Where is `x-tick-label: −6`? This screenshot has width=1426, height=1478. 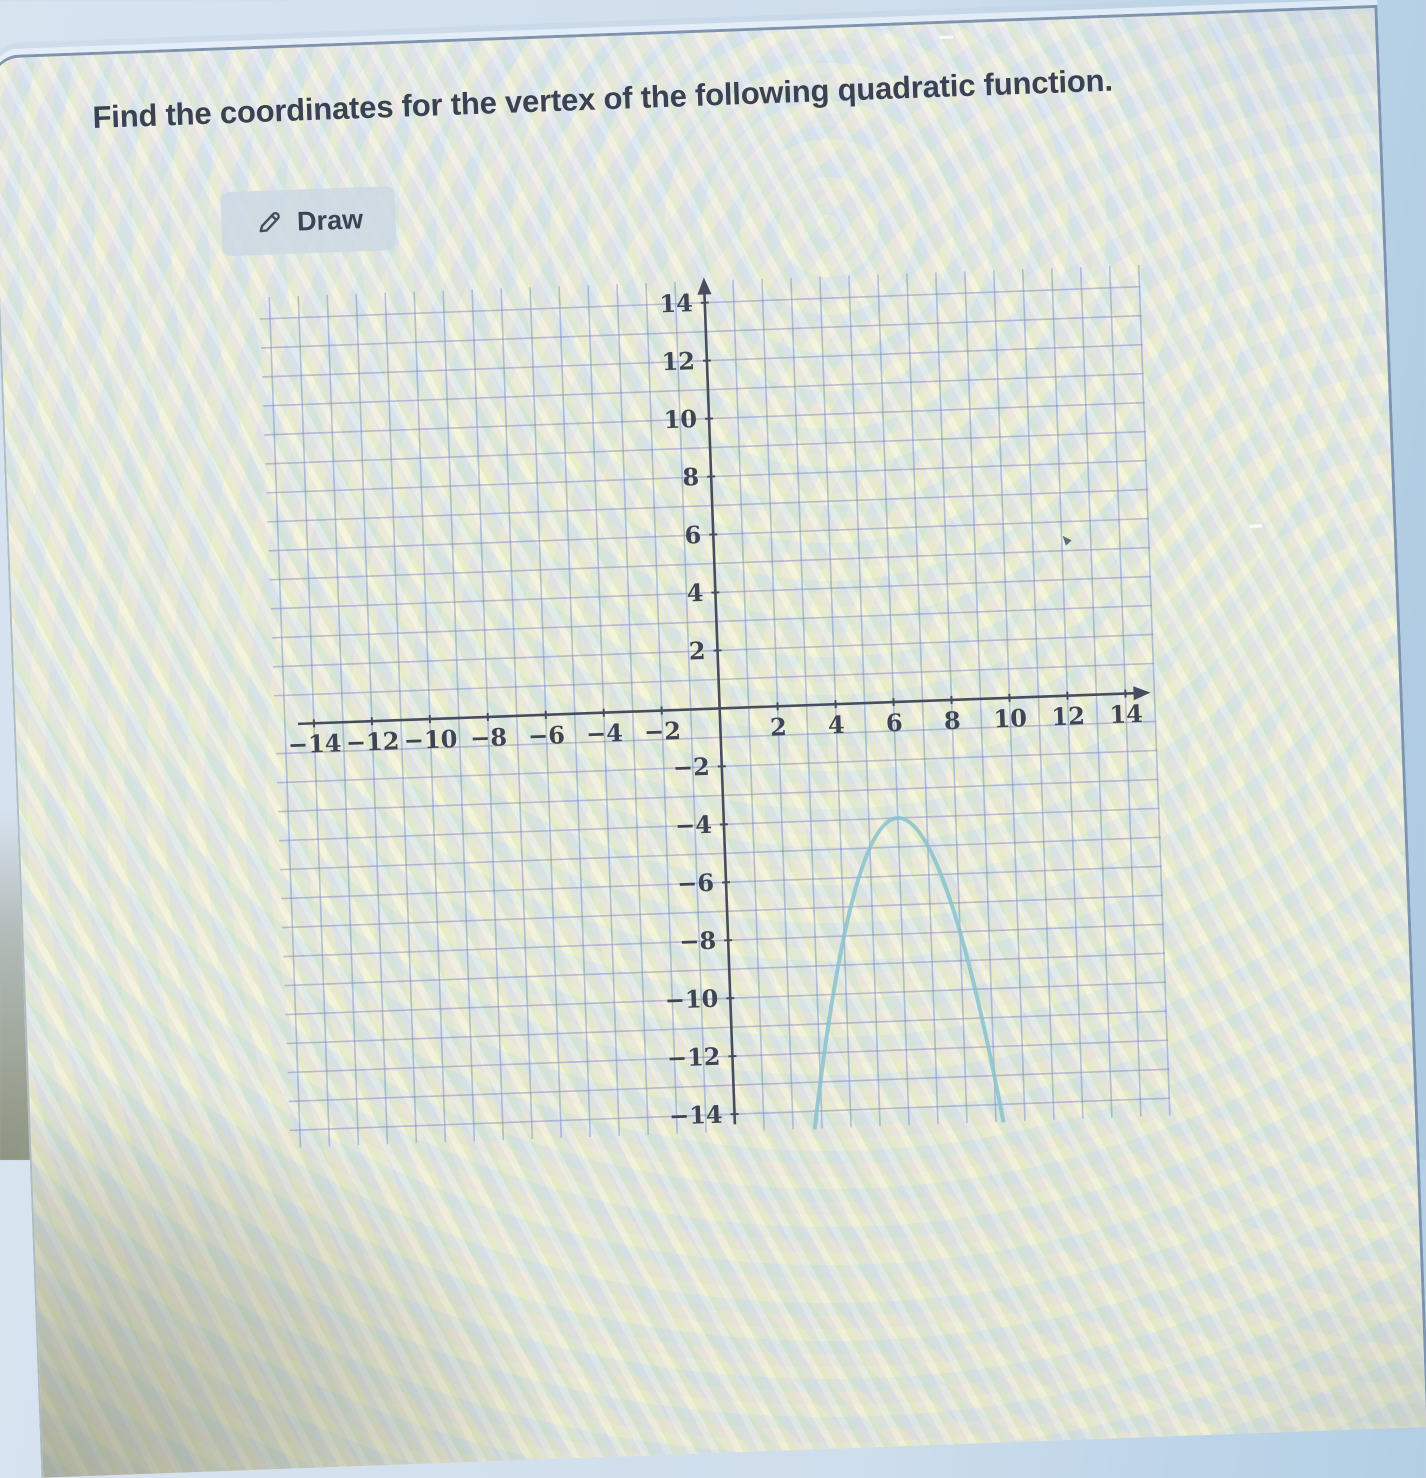
x-tick-label: −6 is located at coordinates (547, 735).